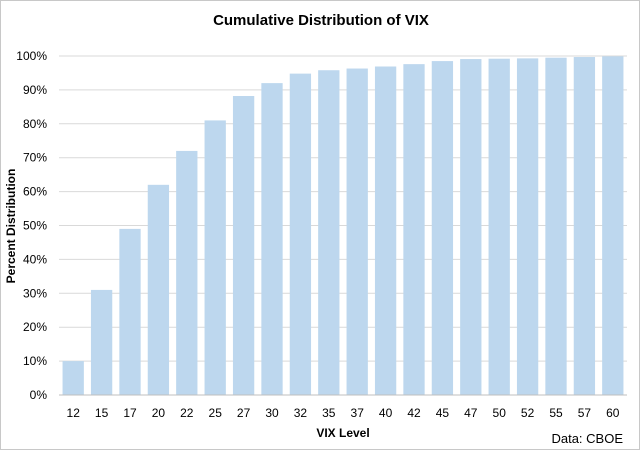 The width and height of the screenshot is (640, 451). What do you see at coordinates (414, 413) in the screenshot?
I see `x-tick-label: 42` at bounding box center [414, 413].